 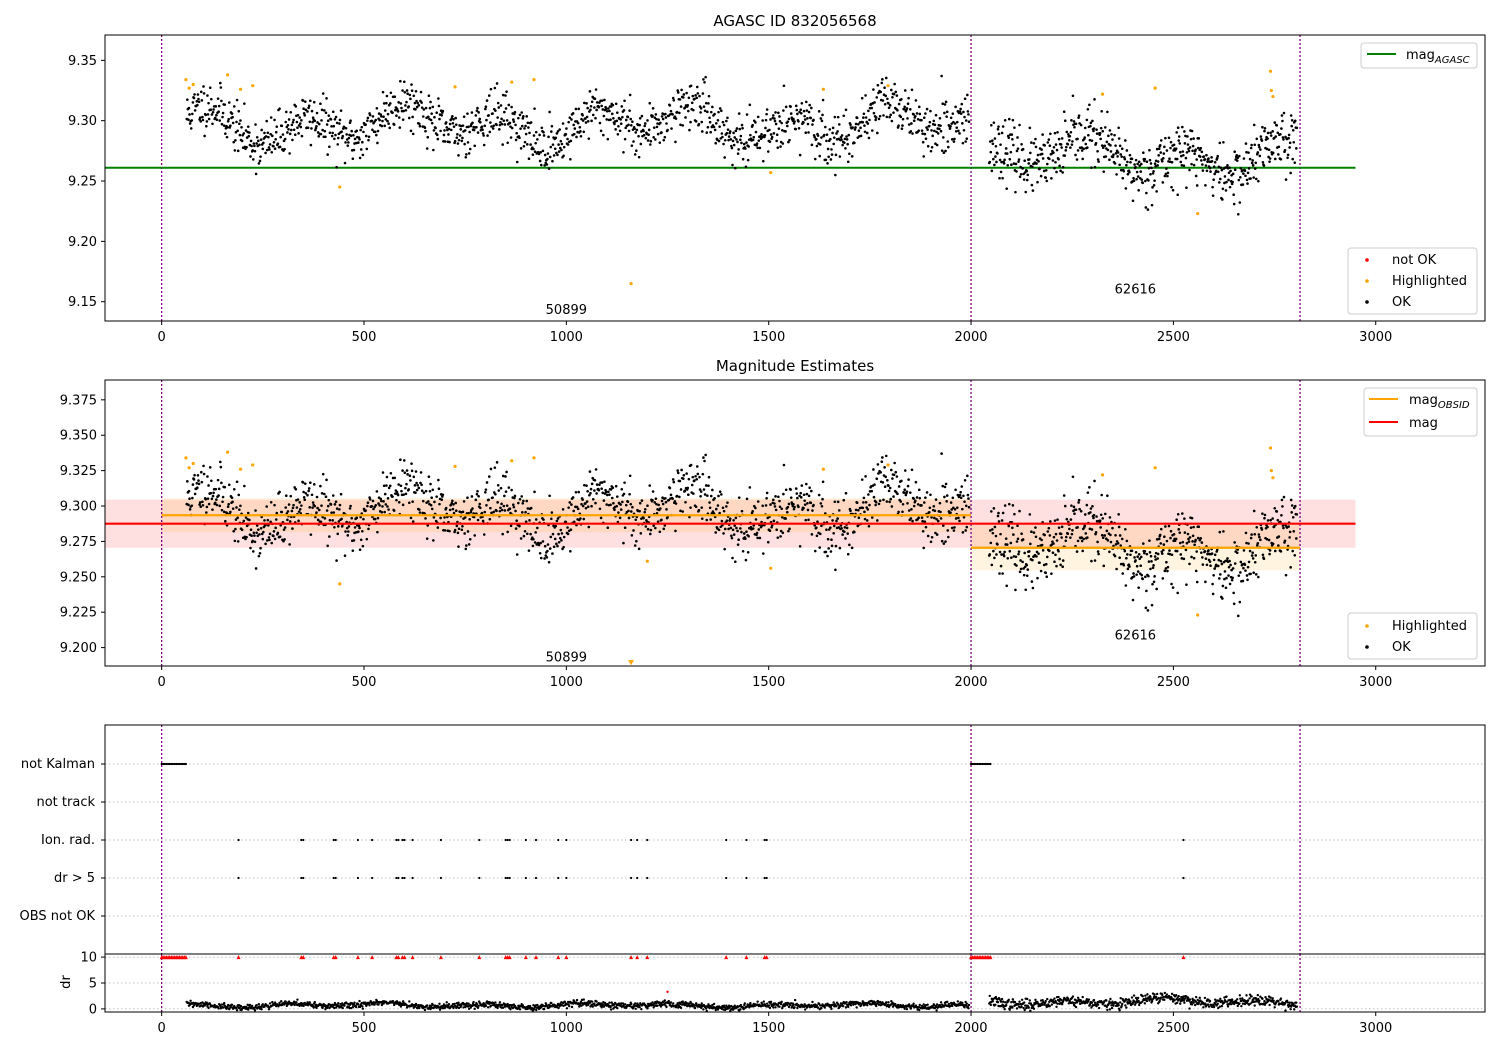 What do you see at coordinates (65, 802) in the screenshot?
I see `flag-label-not-track: not track` at bounding box center [65, 802].